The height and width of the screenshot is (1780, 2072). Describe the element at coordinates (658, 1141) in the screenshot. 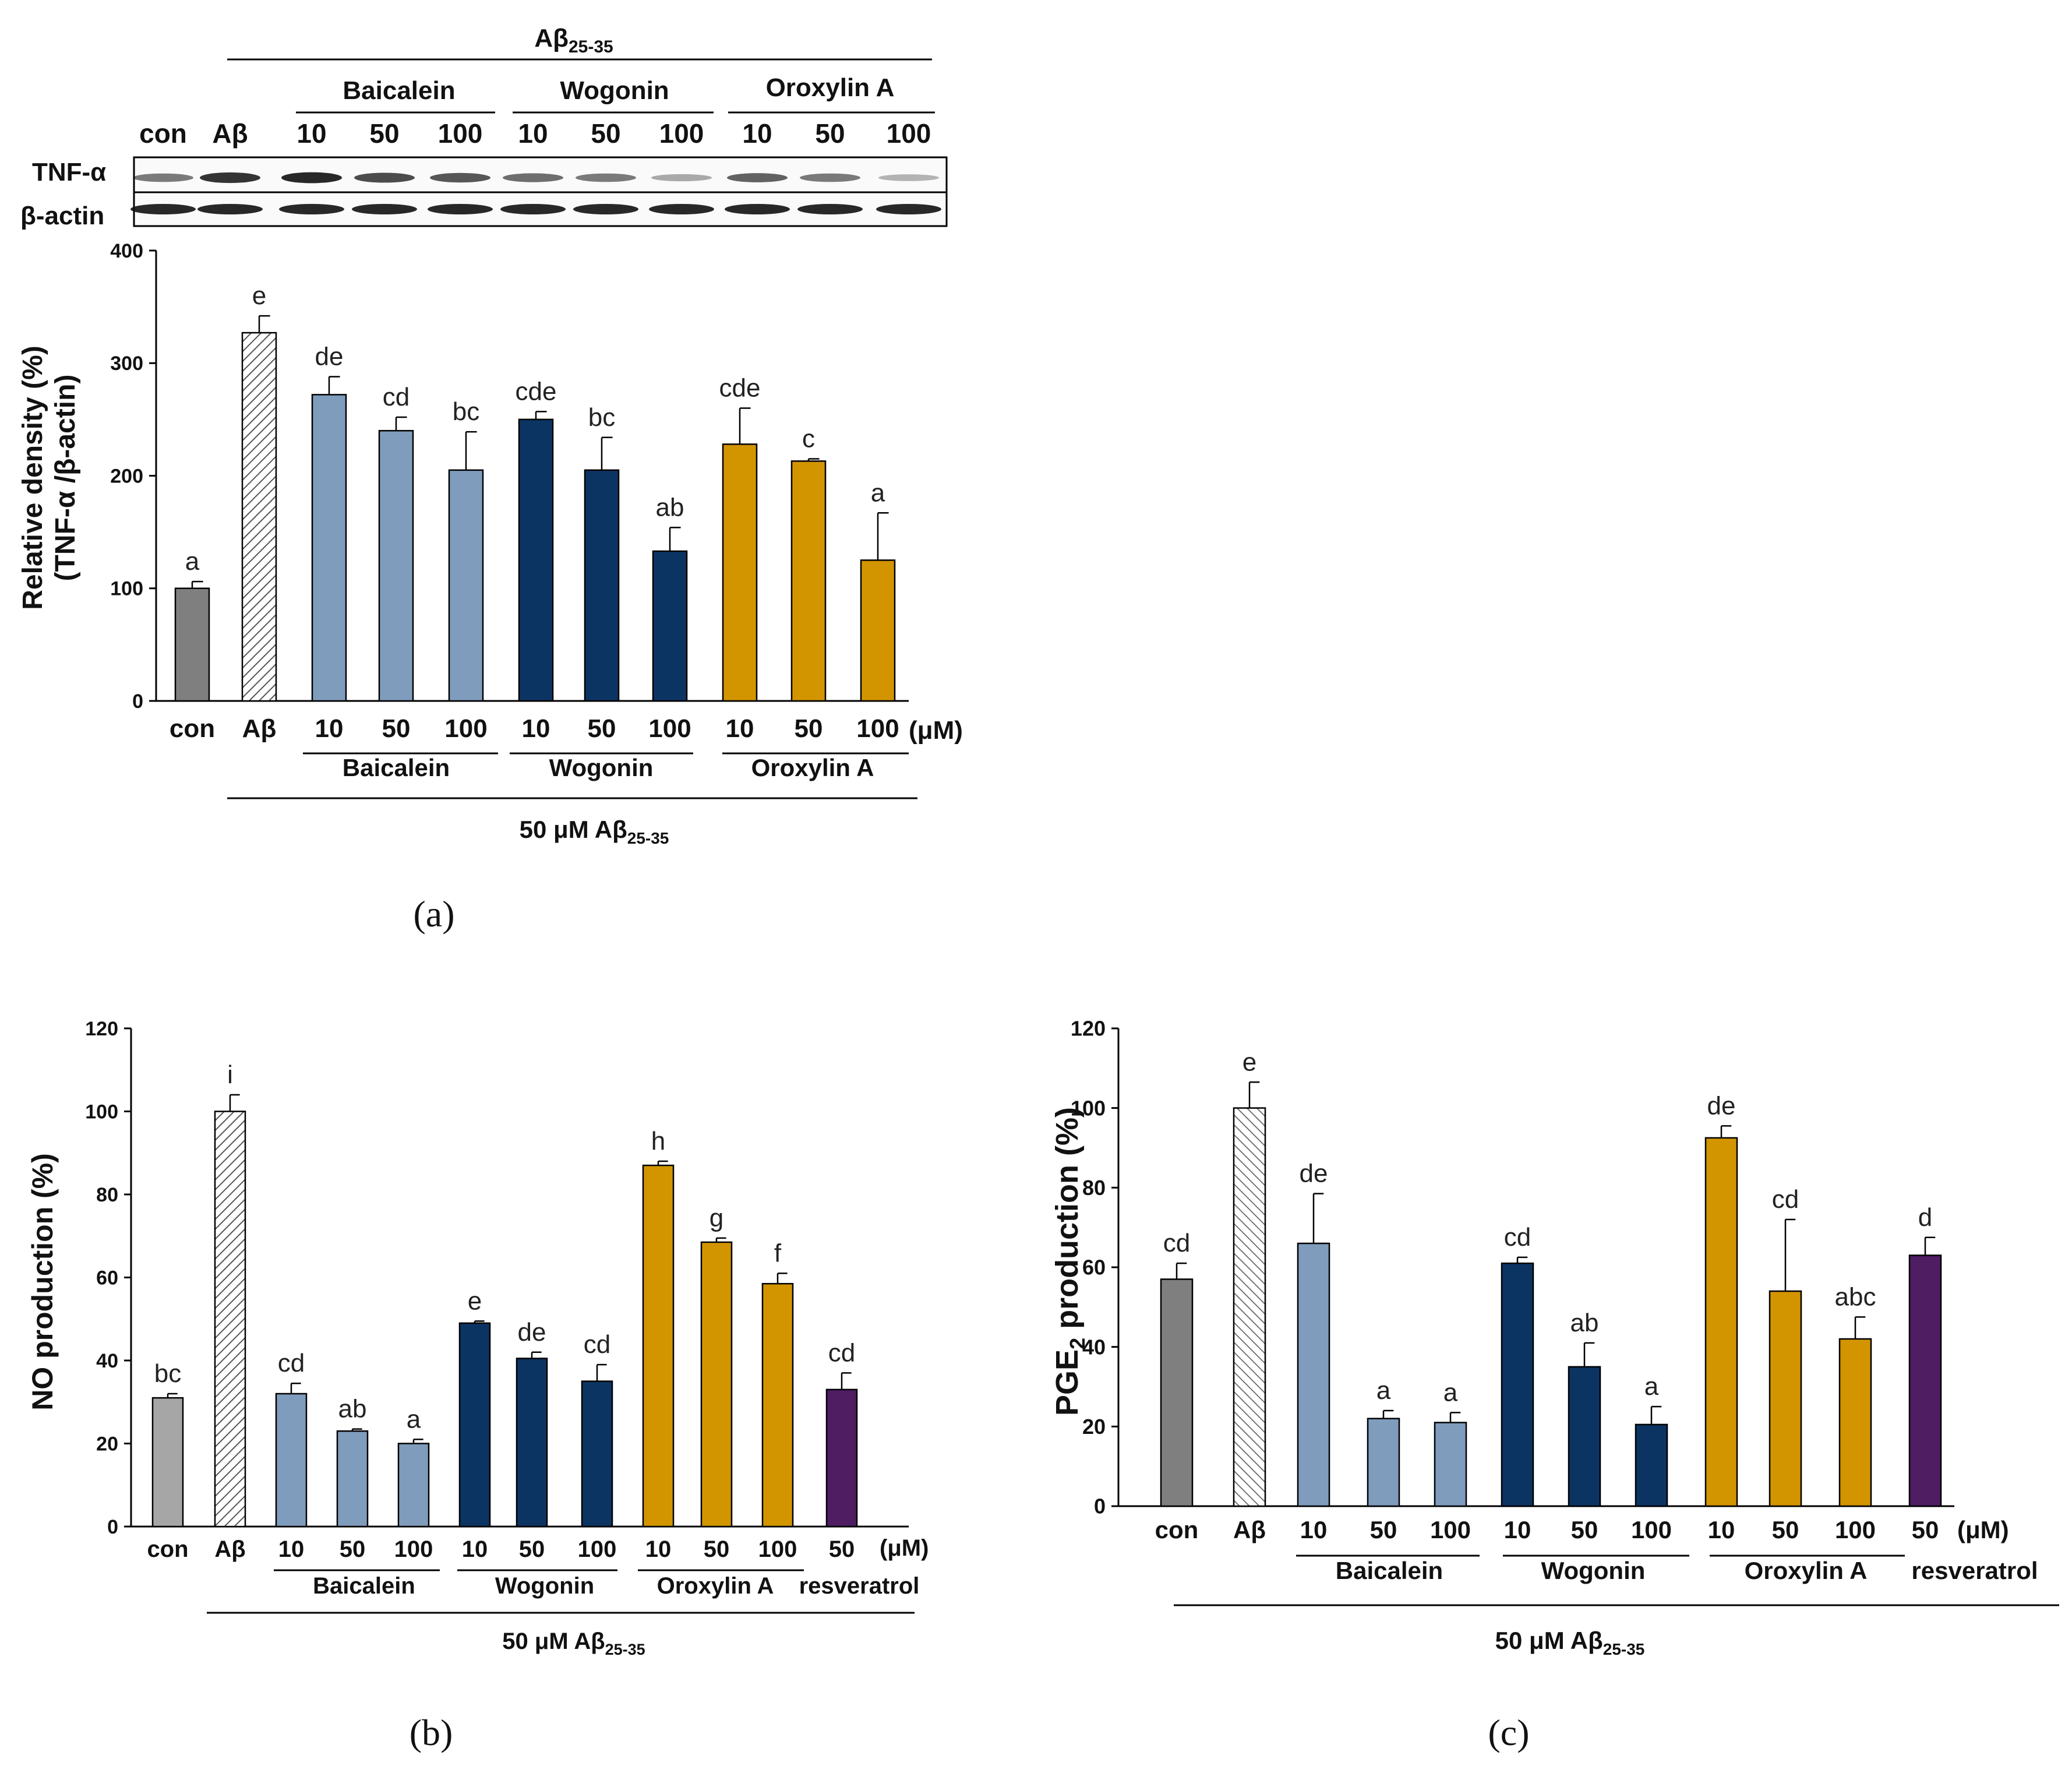

I see `significance-letter: h` at that location.